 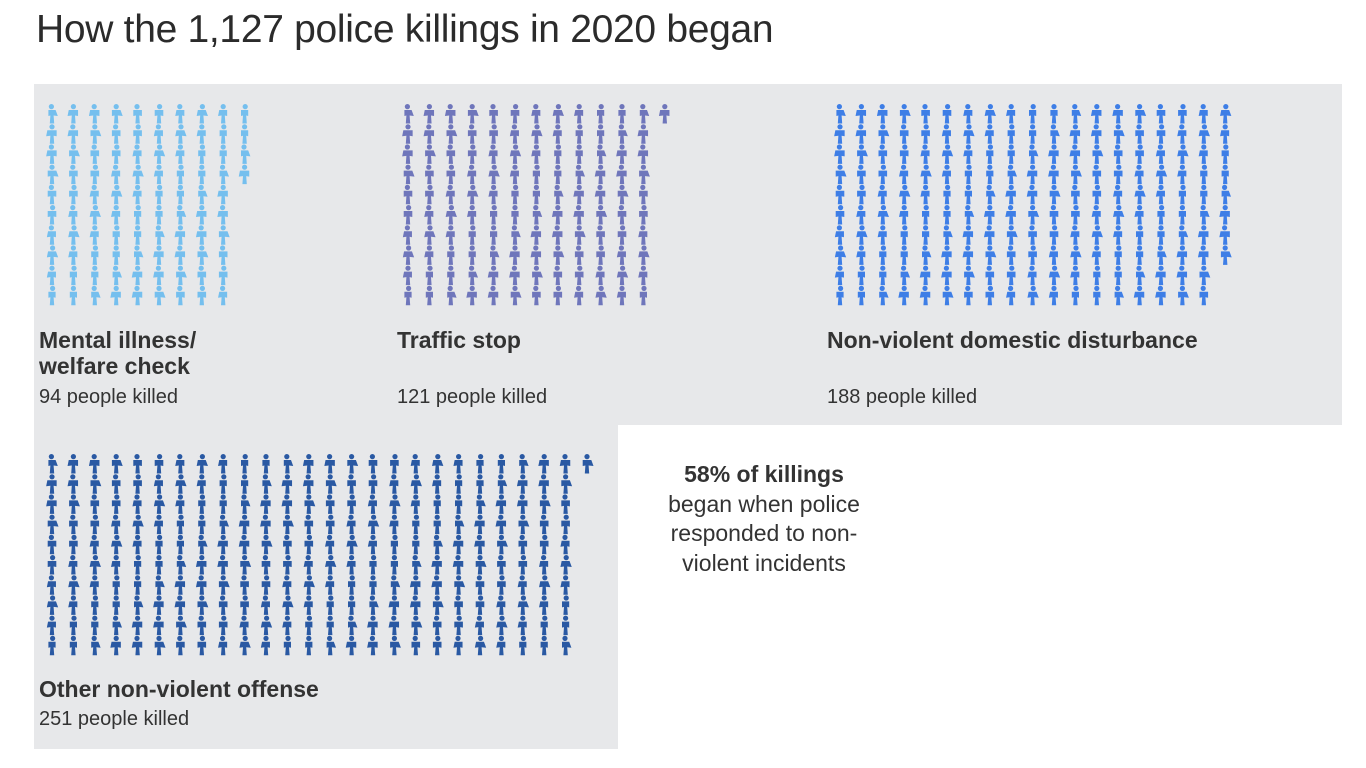 I want to click on category-label-other-offense: Other non-violent offense, so click(x=179, y=689).